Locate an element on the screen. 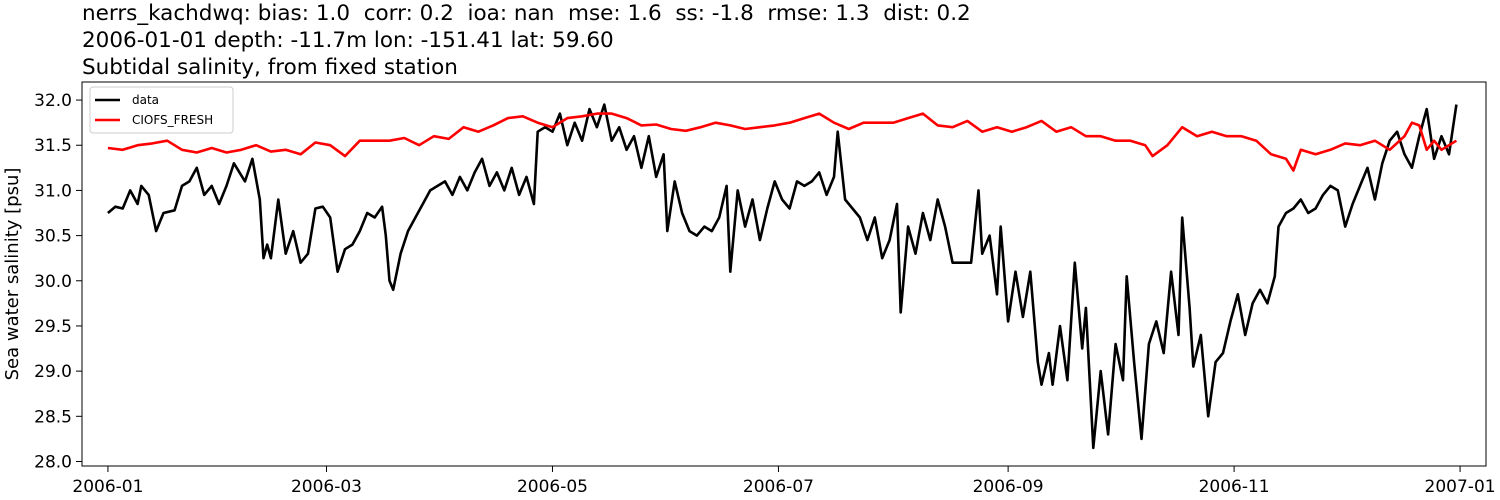 The image size is (1500, 500). legend-label: CIOFS_FRESH is located at coordinates (172, 120).